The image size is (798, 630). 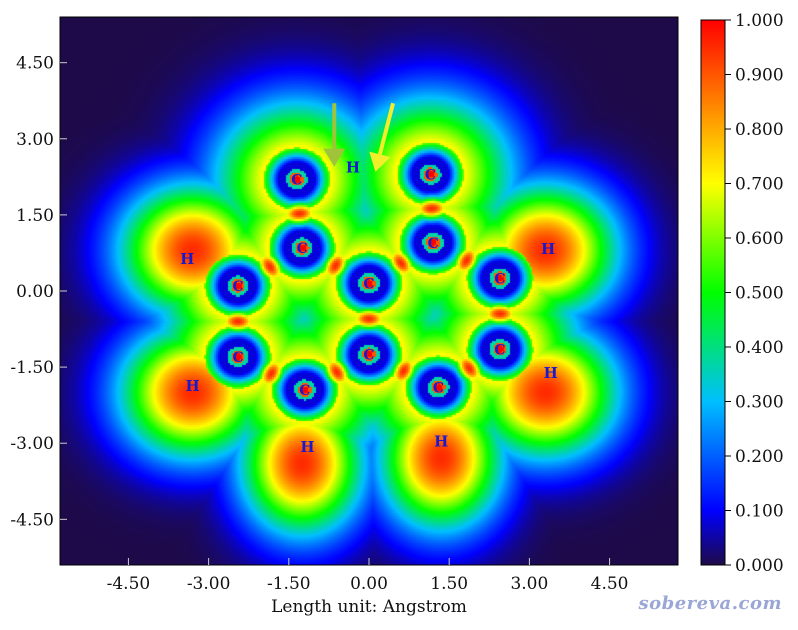 I want to click on annotation-arrow-shaft, so click(x=386, y=128).